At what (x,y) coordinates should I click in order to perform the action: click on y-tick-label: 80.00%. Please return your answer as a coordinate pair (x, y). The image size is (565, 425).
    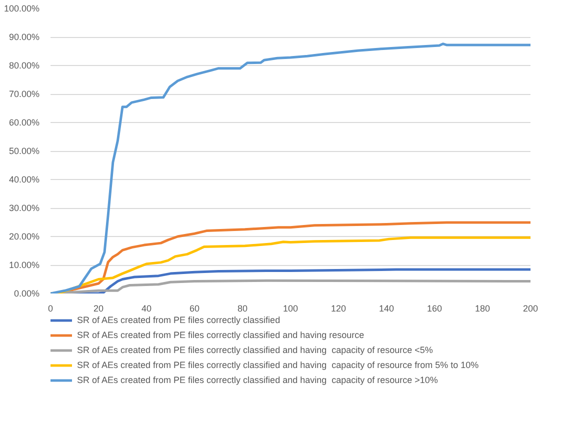
    Looking at the image, I should click on (24, 65).